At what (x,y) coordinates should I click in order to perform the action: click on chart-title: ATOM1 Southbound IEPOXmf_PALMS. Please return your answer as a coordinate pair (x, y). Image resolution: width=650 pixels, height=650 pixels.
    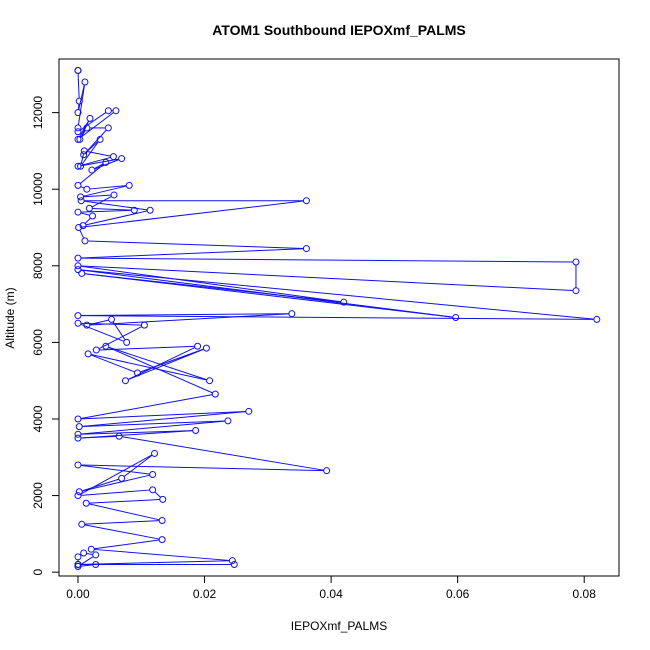
    Looking at the image, I should click on (339, 30).